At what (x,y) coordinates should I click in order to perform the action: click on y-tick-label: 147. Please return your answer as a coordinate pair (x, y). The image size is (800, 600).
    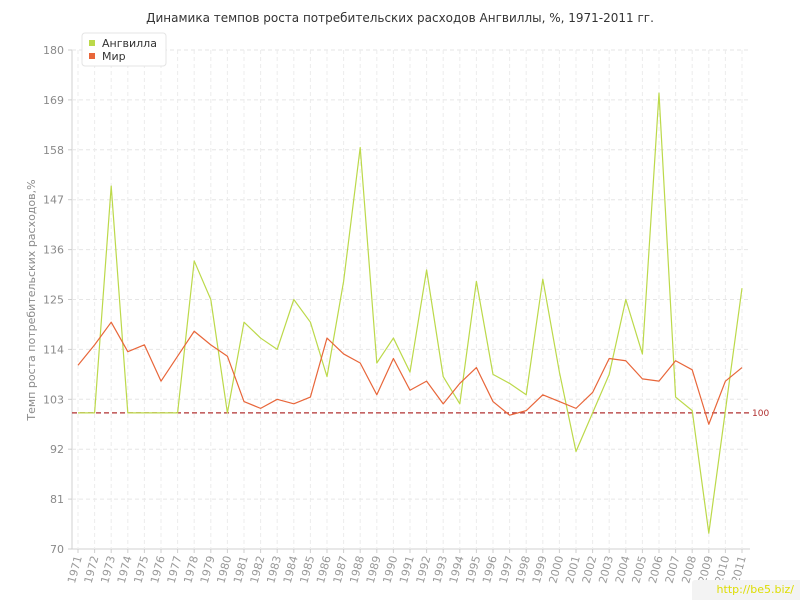
    Looking at the image, I should click on (53, 200).